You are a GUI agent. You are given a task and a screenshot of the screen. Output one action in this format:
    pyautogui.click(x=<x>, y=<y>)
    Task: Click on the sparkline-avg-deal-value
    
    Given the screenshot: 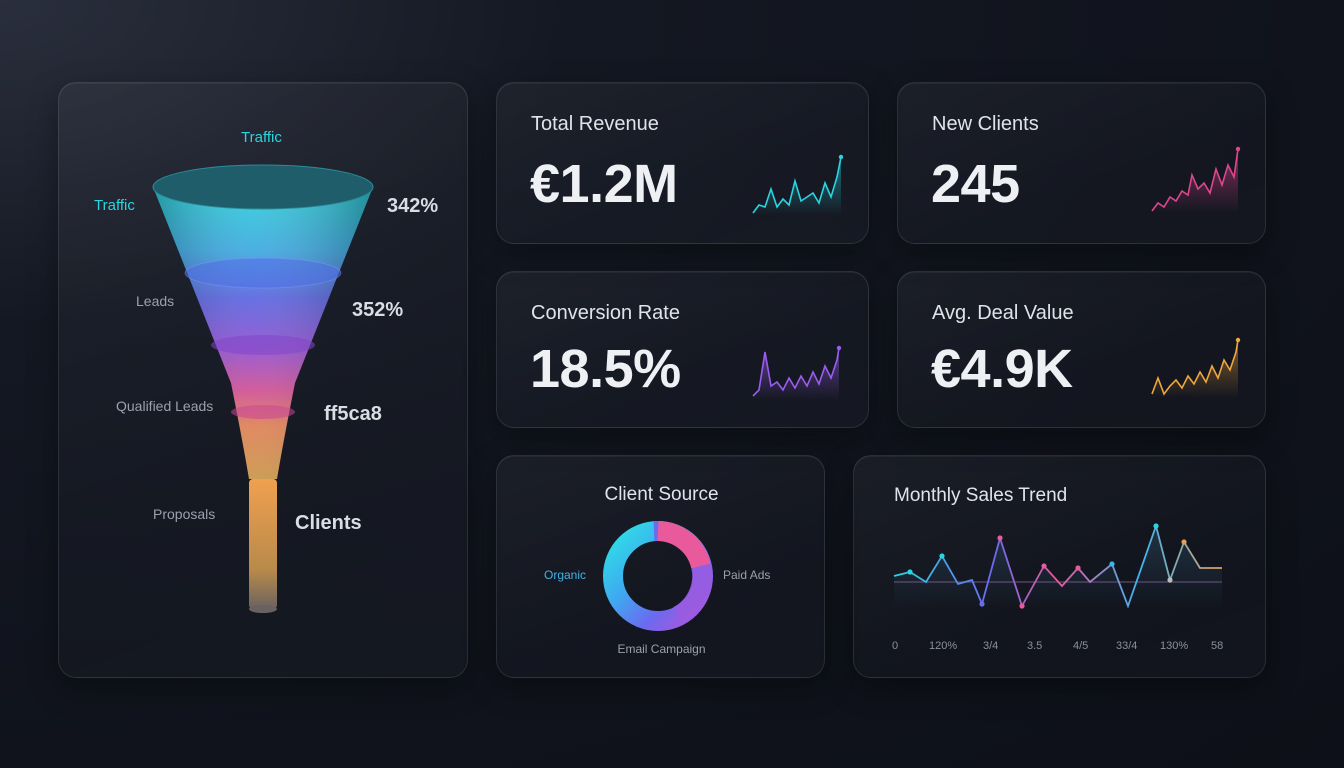 What is the action you would take?
    pyautogui.click(x=1196, y=367)
    